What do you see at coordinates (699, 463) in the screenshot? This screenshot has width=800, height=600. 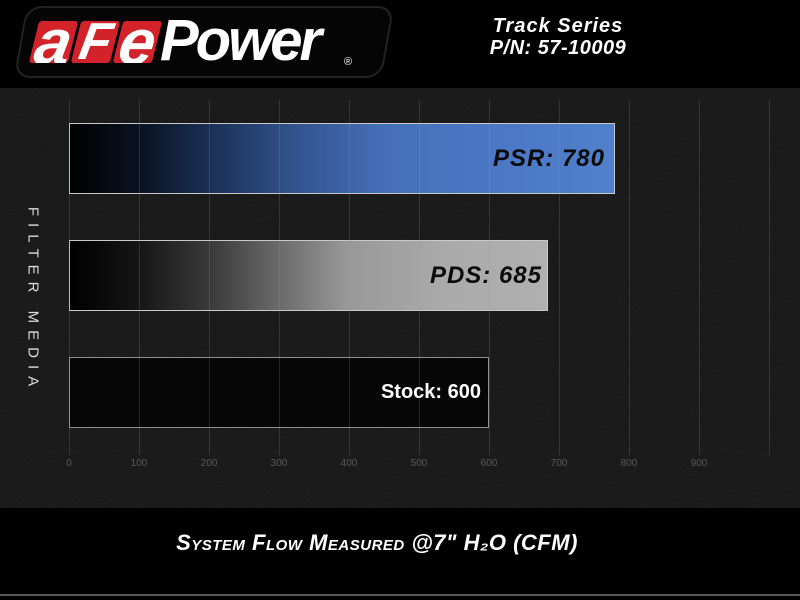 I see `x-axis-tick-label: 900` at bounding box center [699, 463].